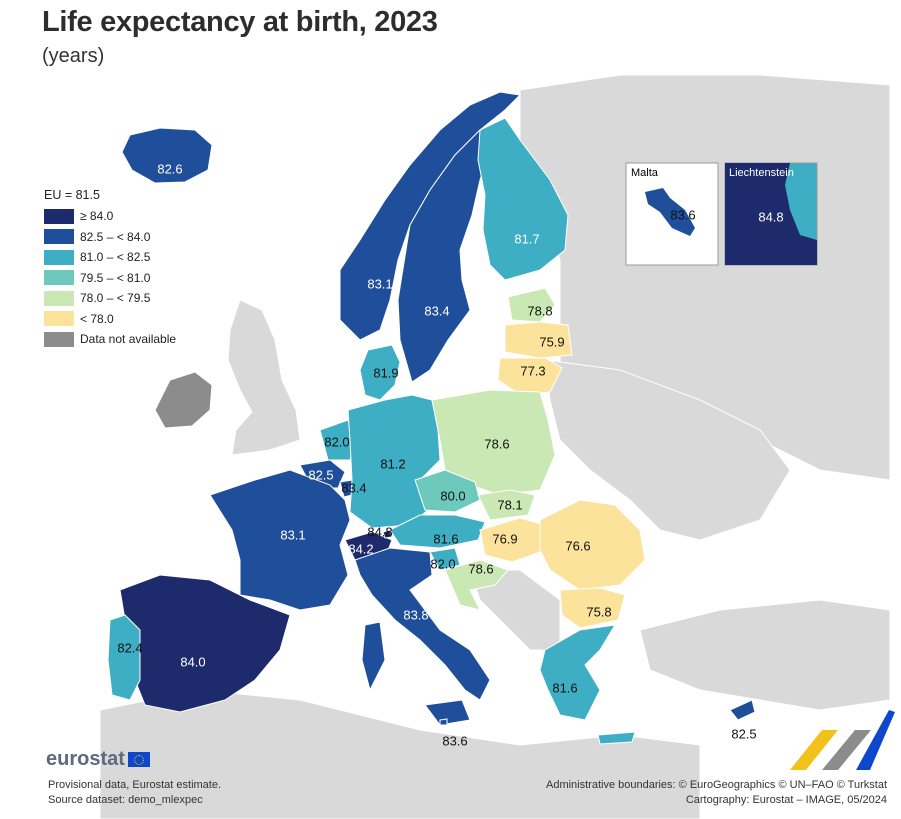 This screenshot has width=901, height=819. Describe the element at coordinates (577, 672) in the screenshot. I see `greece-shape` at that location.